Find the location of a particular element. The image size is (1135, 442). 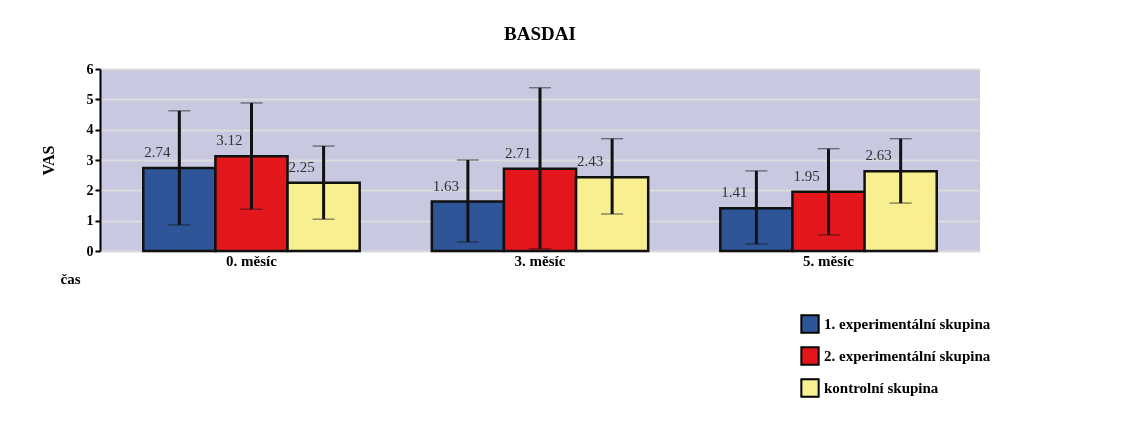

x-tick-label: 0. měsíc is located at coordinates (252, 260).